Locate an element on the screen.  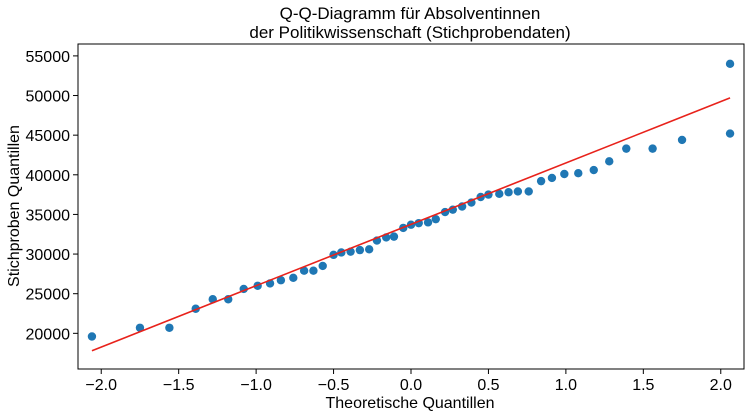
y-tick-label: 30000 is located at coordinates (48, 255).